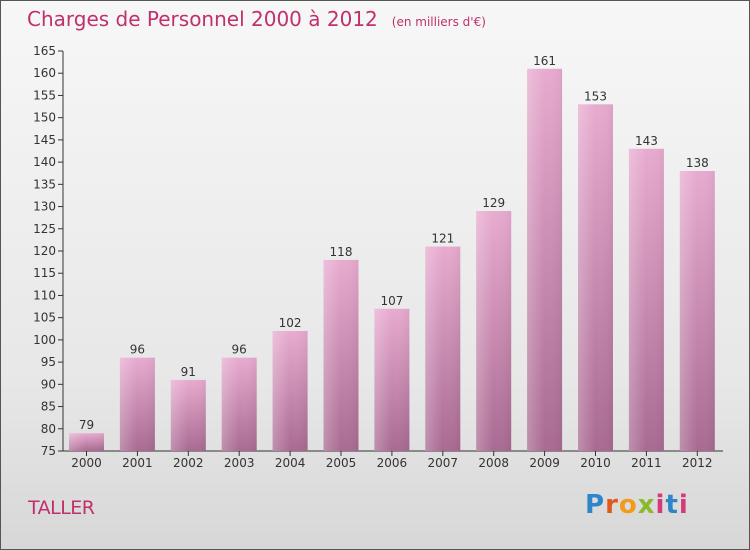 Image resolution: width=750 pixels, height=550 pixels. What do you see at coordinates (290, 323) in the screenshot?
I see `bar-value-label: 102` at bounding box center [290, 323].